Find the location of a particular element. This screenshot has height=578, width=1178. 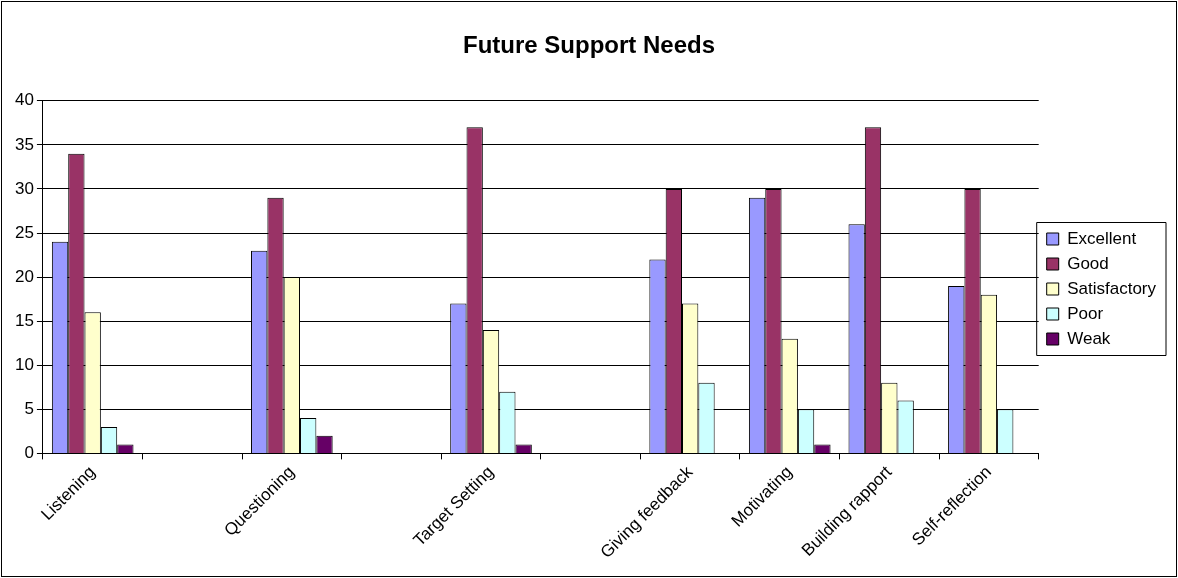

legend-label: Weak is located at coordinates (1089, 338).